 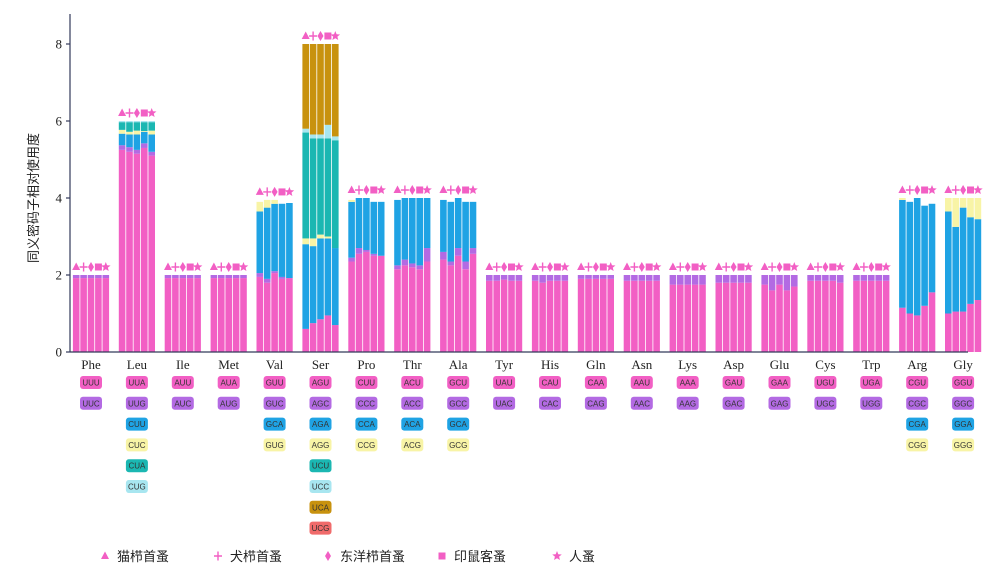 I want to click on bar-Ser-sp2-UCC, so click(x=313, y=136).